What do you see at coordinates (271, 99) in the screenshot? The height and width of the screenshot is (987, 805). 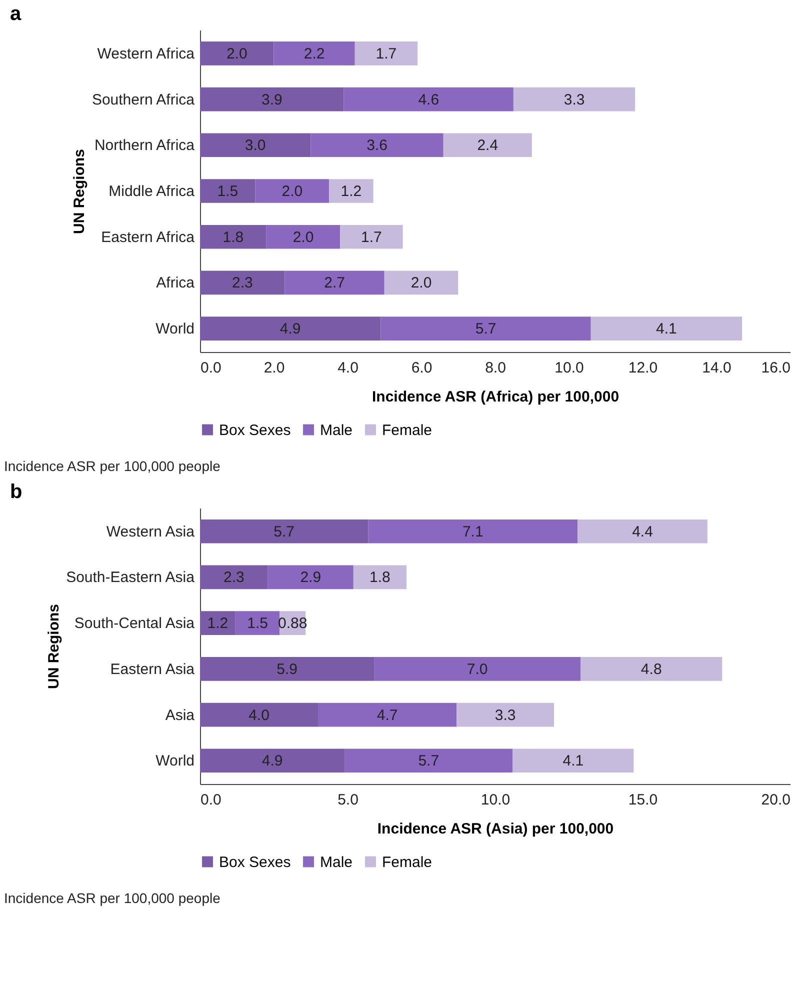 I see `data-label: 3.9` at bounding box center [271, 99].